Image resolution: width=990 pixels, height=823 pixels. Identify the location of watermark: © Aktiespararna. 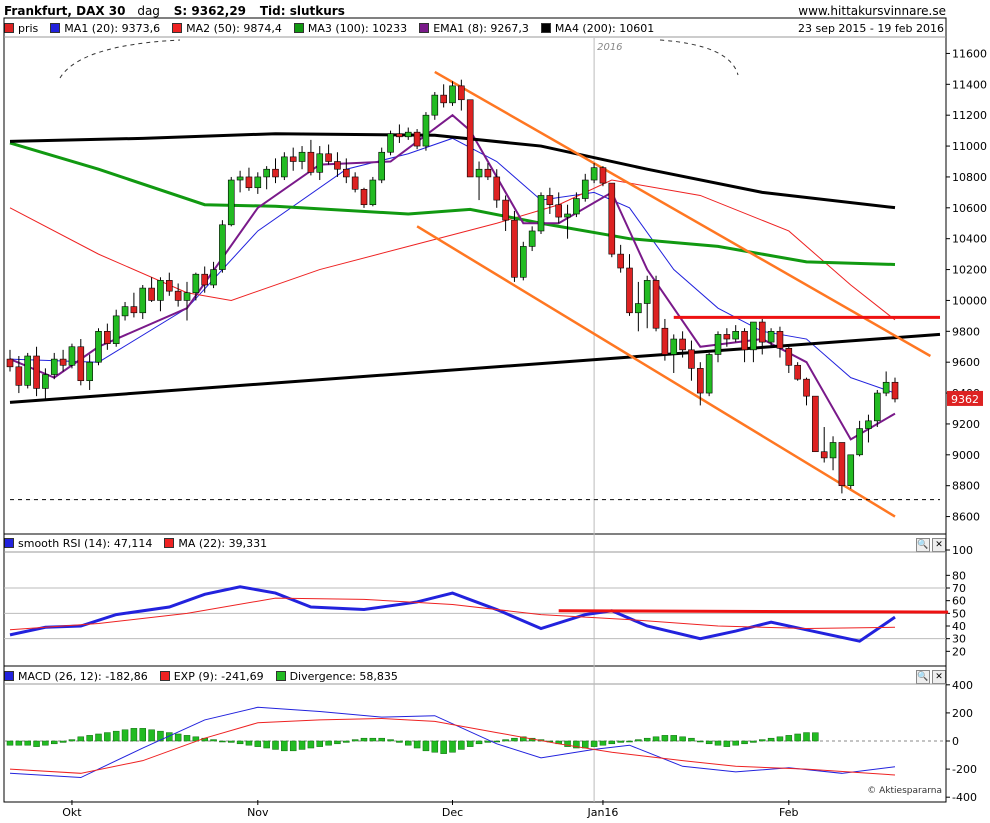
(904, 791).